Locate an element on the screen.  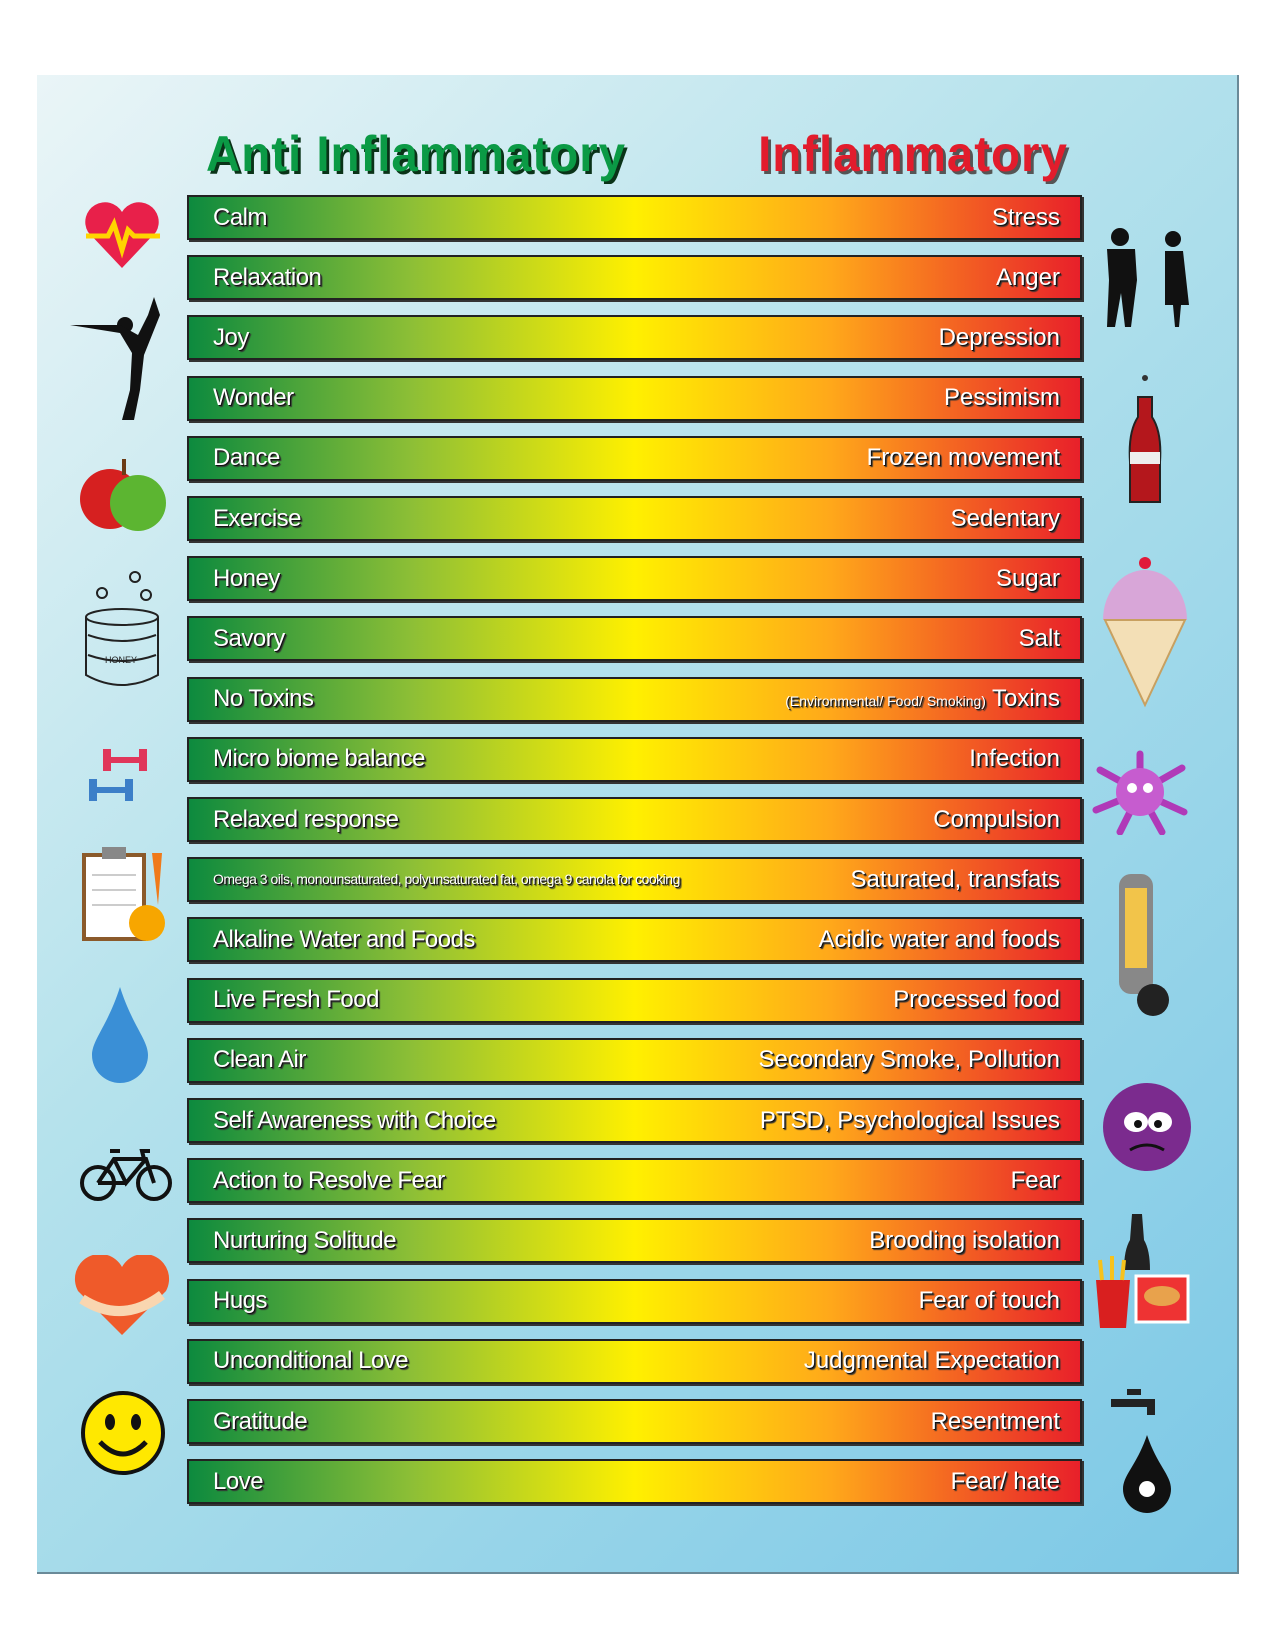
inflammatory-item: Secondary Smoke, Pollution is located at coordinates (909, 1060).